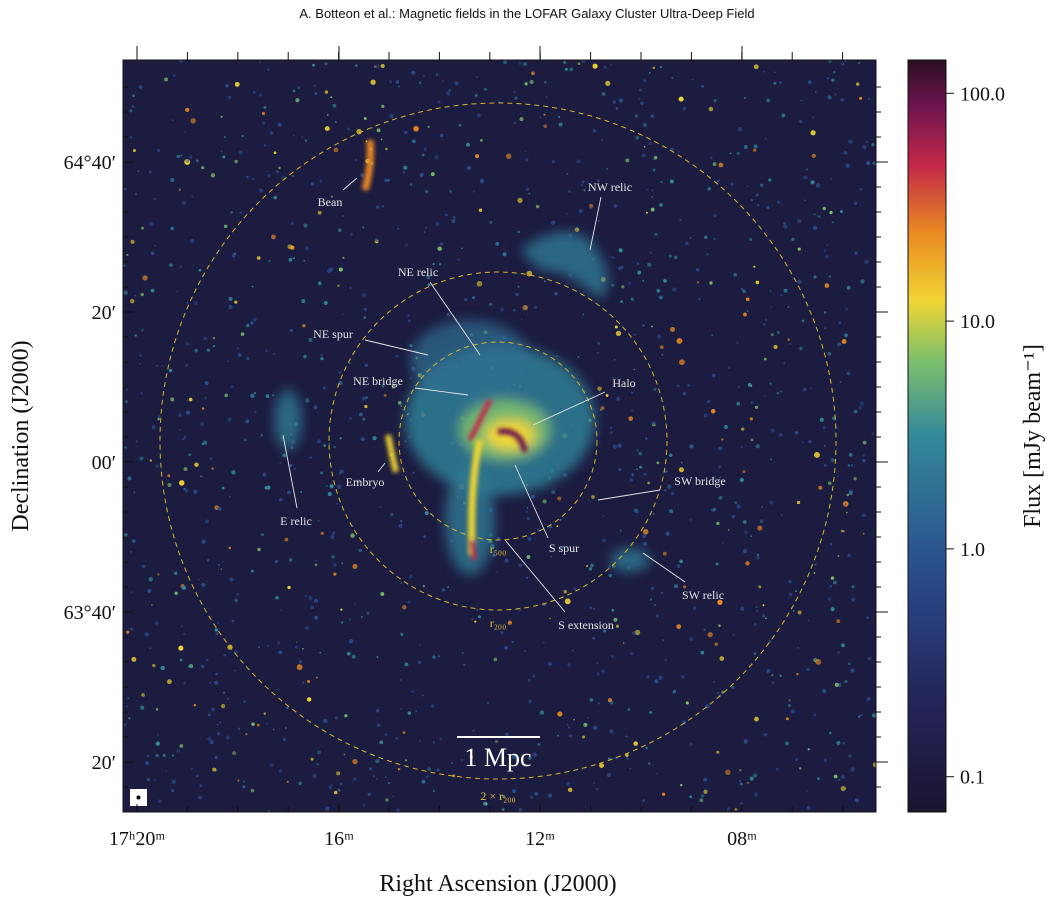 The height and width of the screenshot is (907, 1055). I want to click on y-tick-label: 64°40′, so click(90, 163).